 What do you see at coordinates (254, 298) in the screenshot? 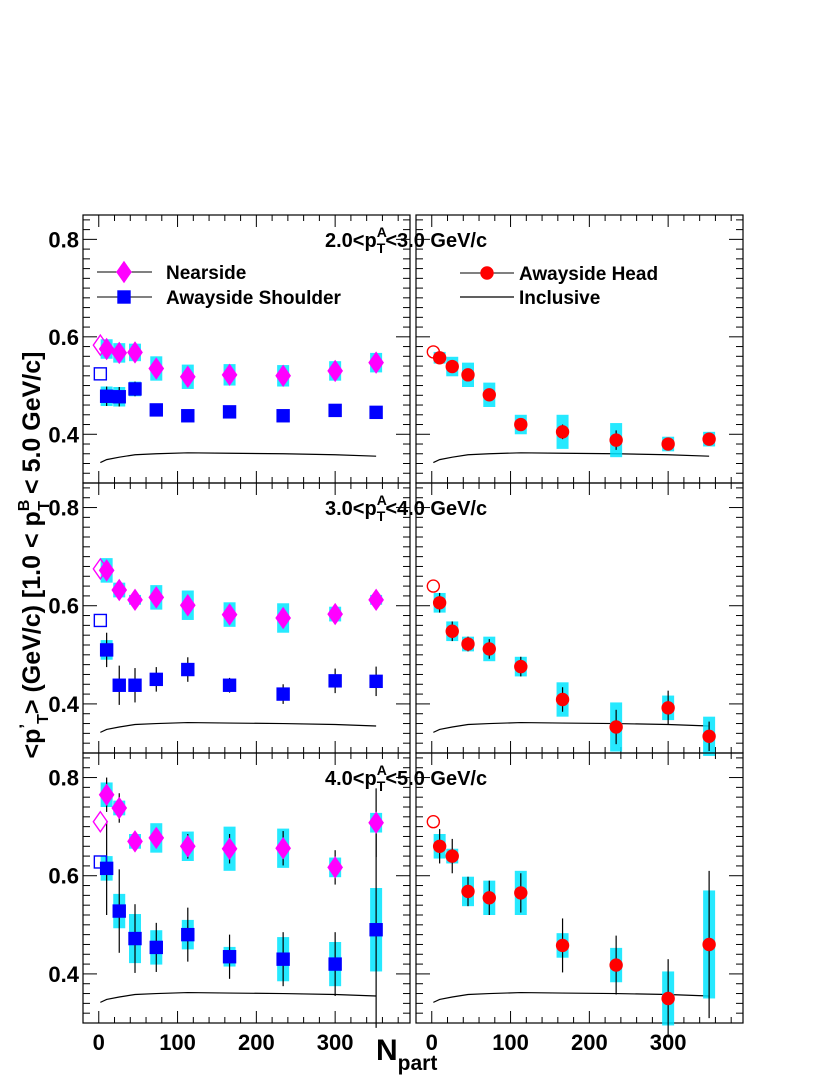
I see `legend-label-shoulder: Awayside Shoulder` at bounding box center [254, 298].